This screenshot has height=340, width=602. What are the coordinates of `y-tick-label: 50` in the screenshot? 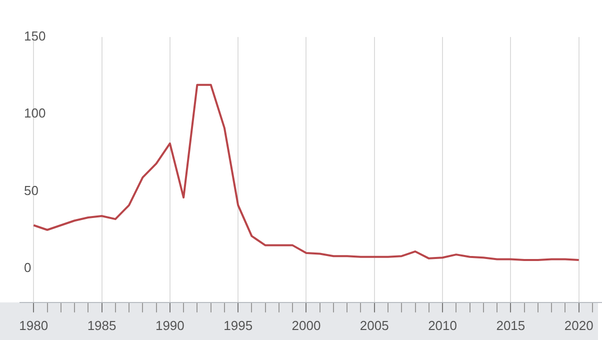 It's located at (31, 190).